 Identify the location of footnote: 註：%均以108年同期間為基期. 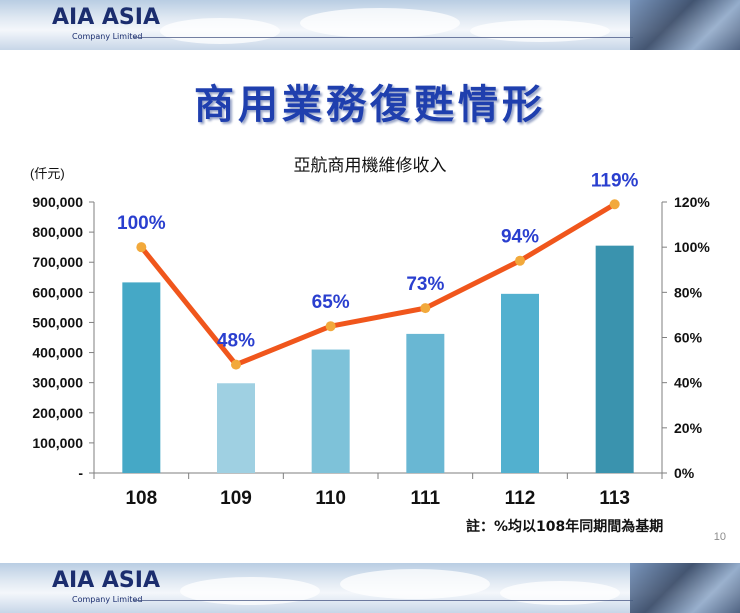
(565, 527).